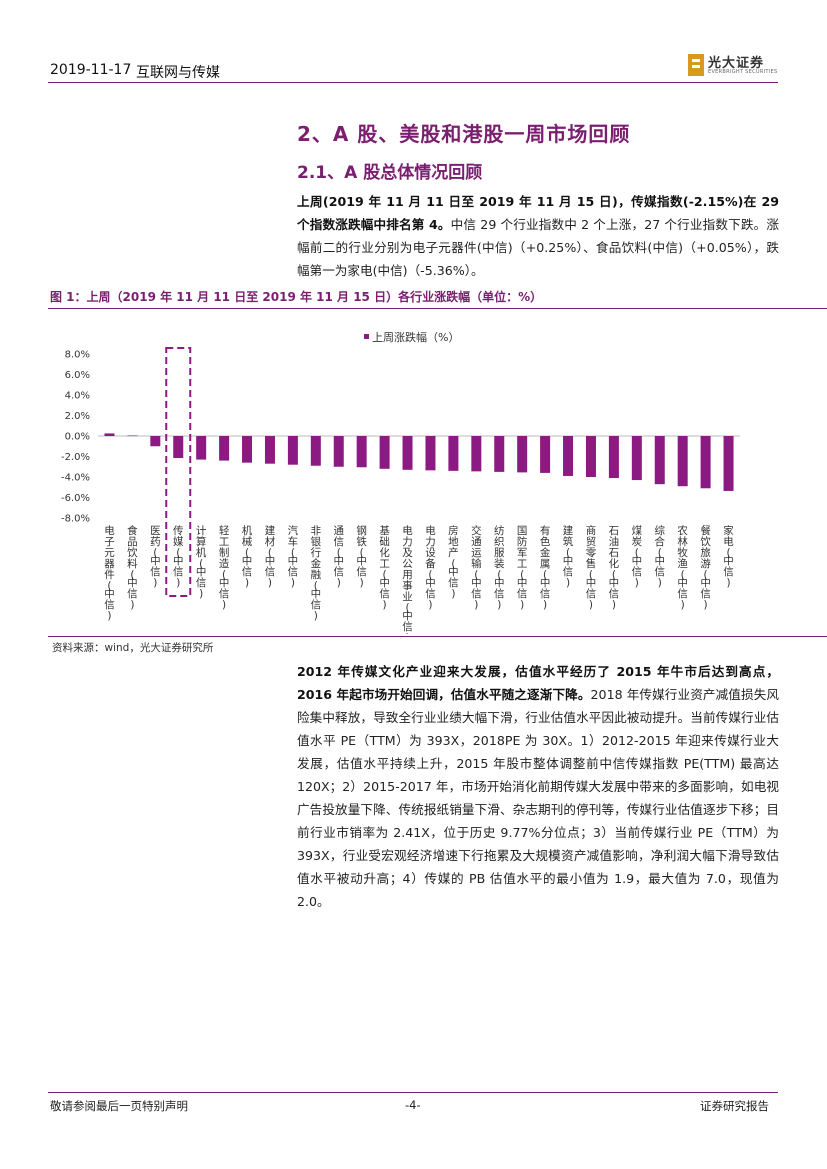 Image resolution: width=827 pixels, height=1169 pixels. I want to click on company-logo: 光大证券 EVERBRIGHT SECURITIES, so click(734, 66).